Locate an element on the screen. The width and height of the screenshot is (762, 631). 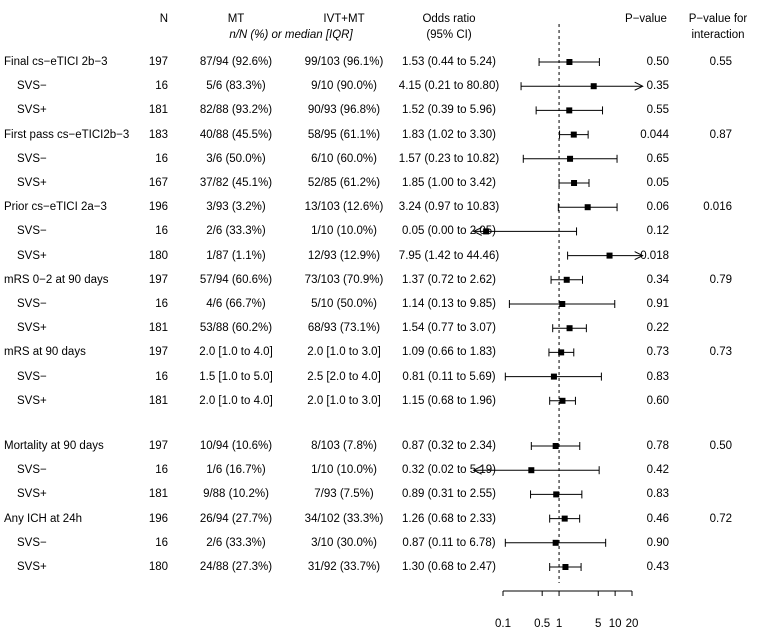
row-odds-ratio: 0.05 (0.00 to 2.05) is located at coordinates (449, 231).